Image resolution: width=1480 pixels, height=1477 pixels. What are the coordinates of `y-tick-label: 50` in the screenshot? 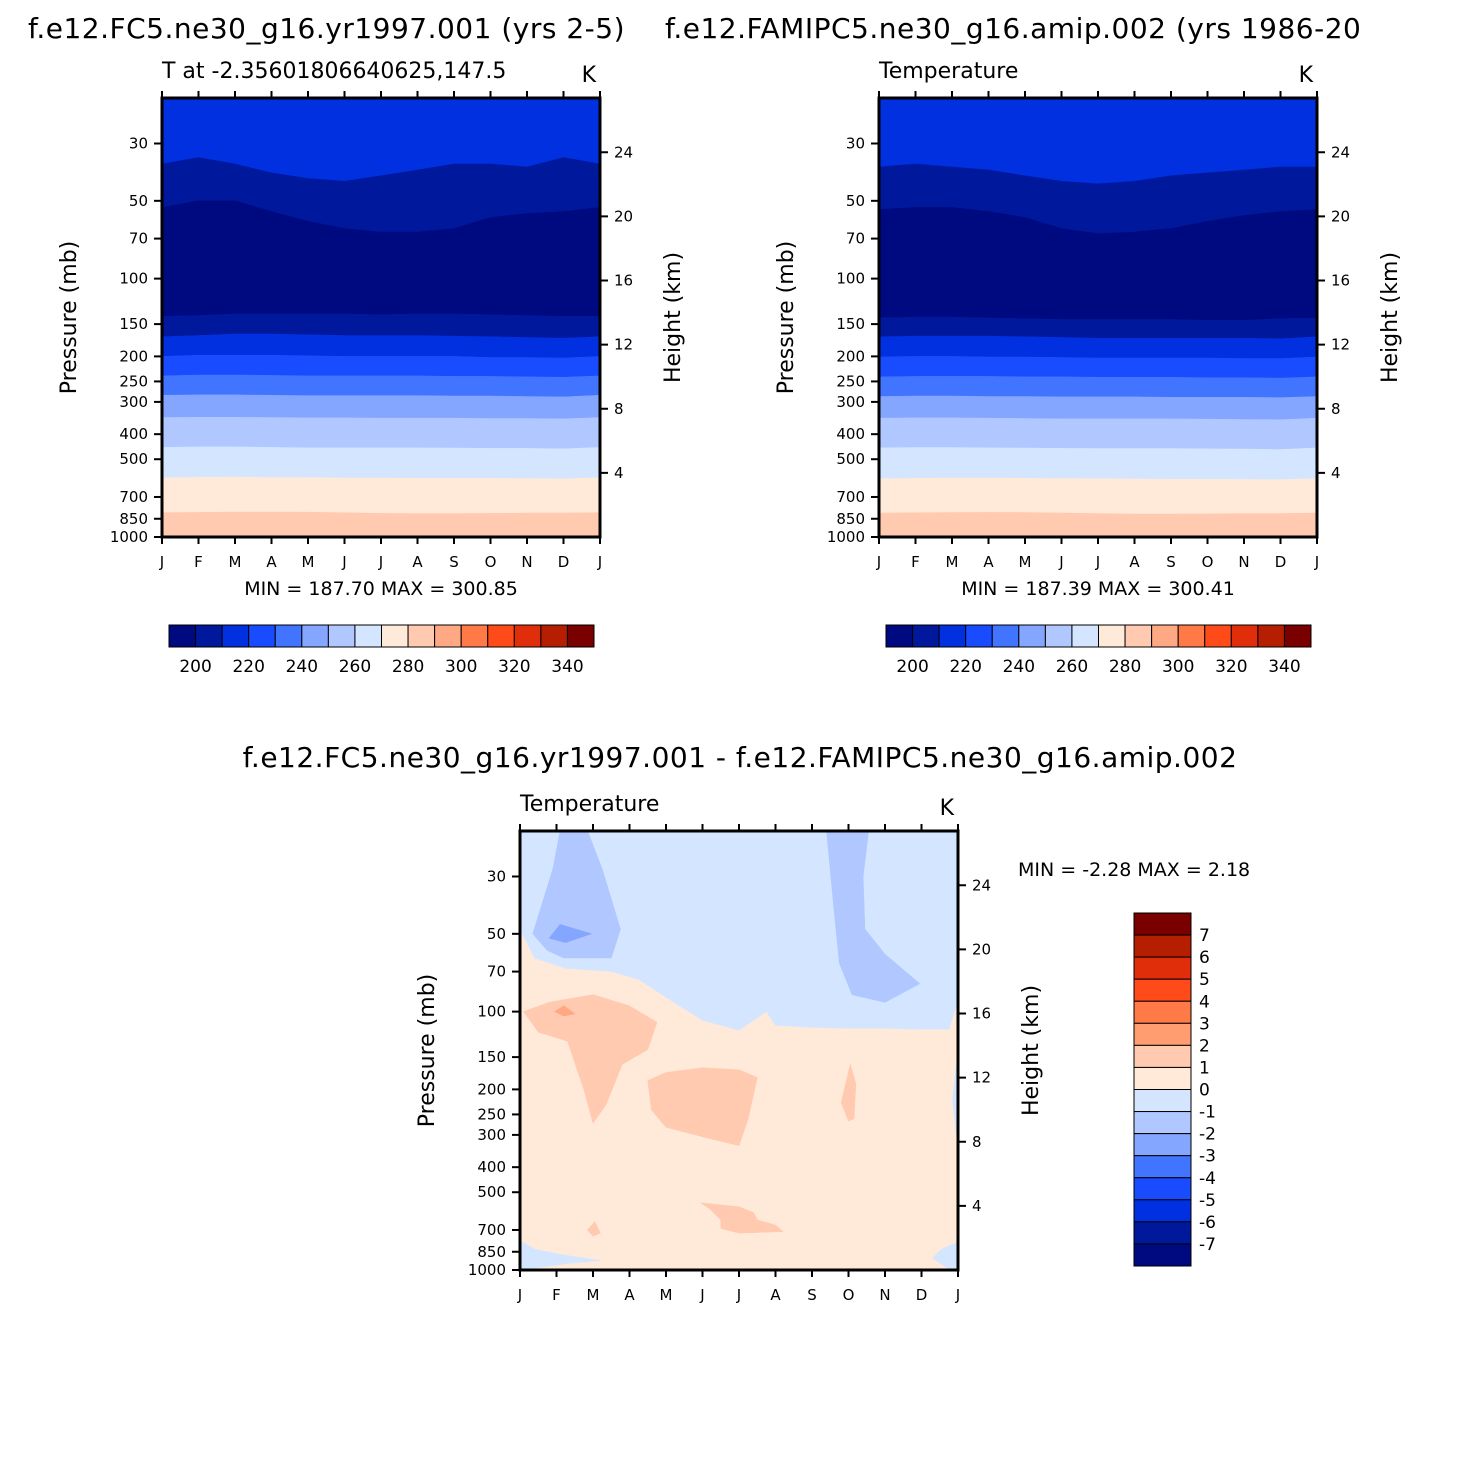 It's located at (138, 201).